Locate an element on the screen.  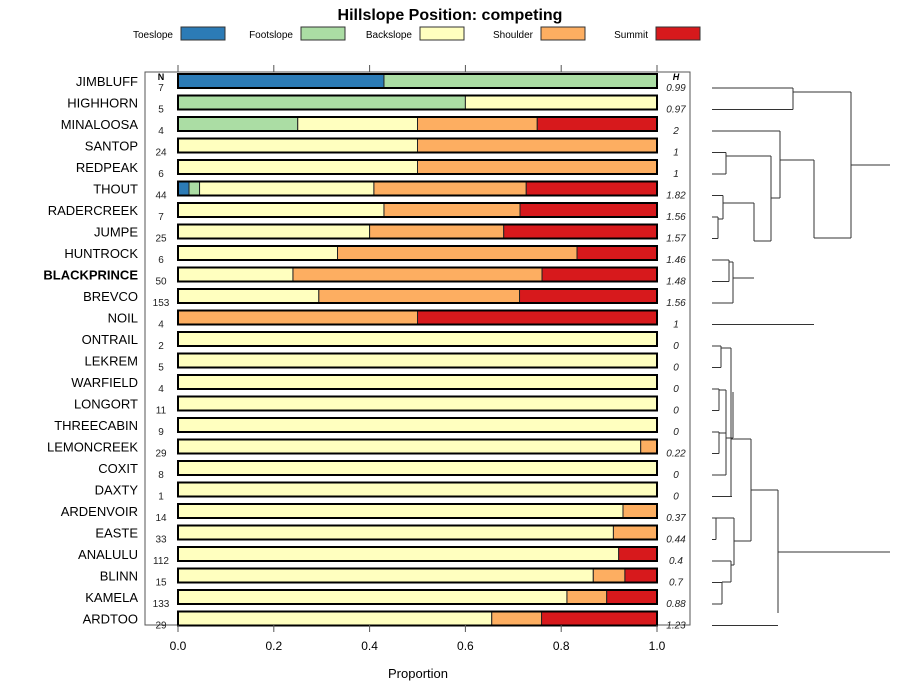
h-value: 0.88 is located at coordinates (676, 604).